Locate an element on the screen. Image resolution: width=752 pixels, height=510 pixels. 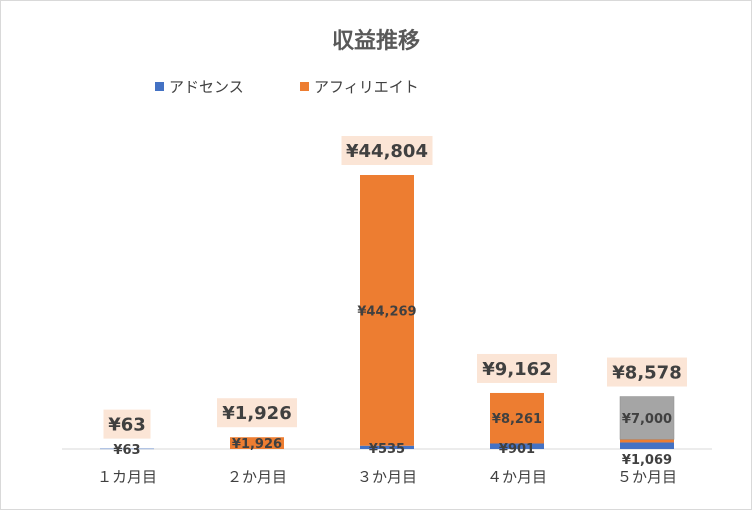
total-label-0: ¥63 is located at coordinates (127, 425).